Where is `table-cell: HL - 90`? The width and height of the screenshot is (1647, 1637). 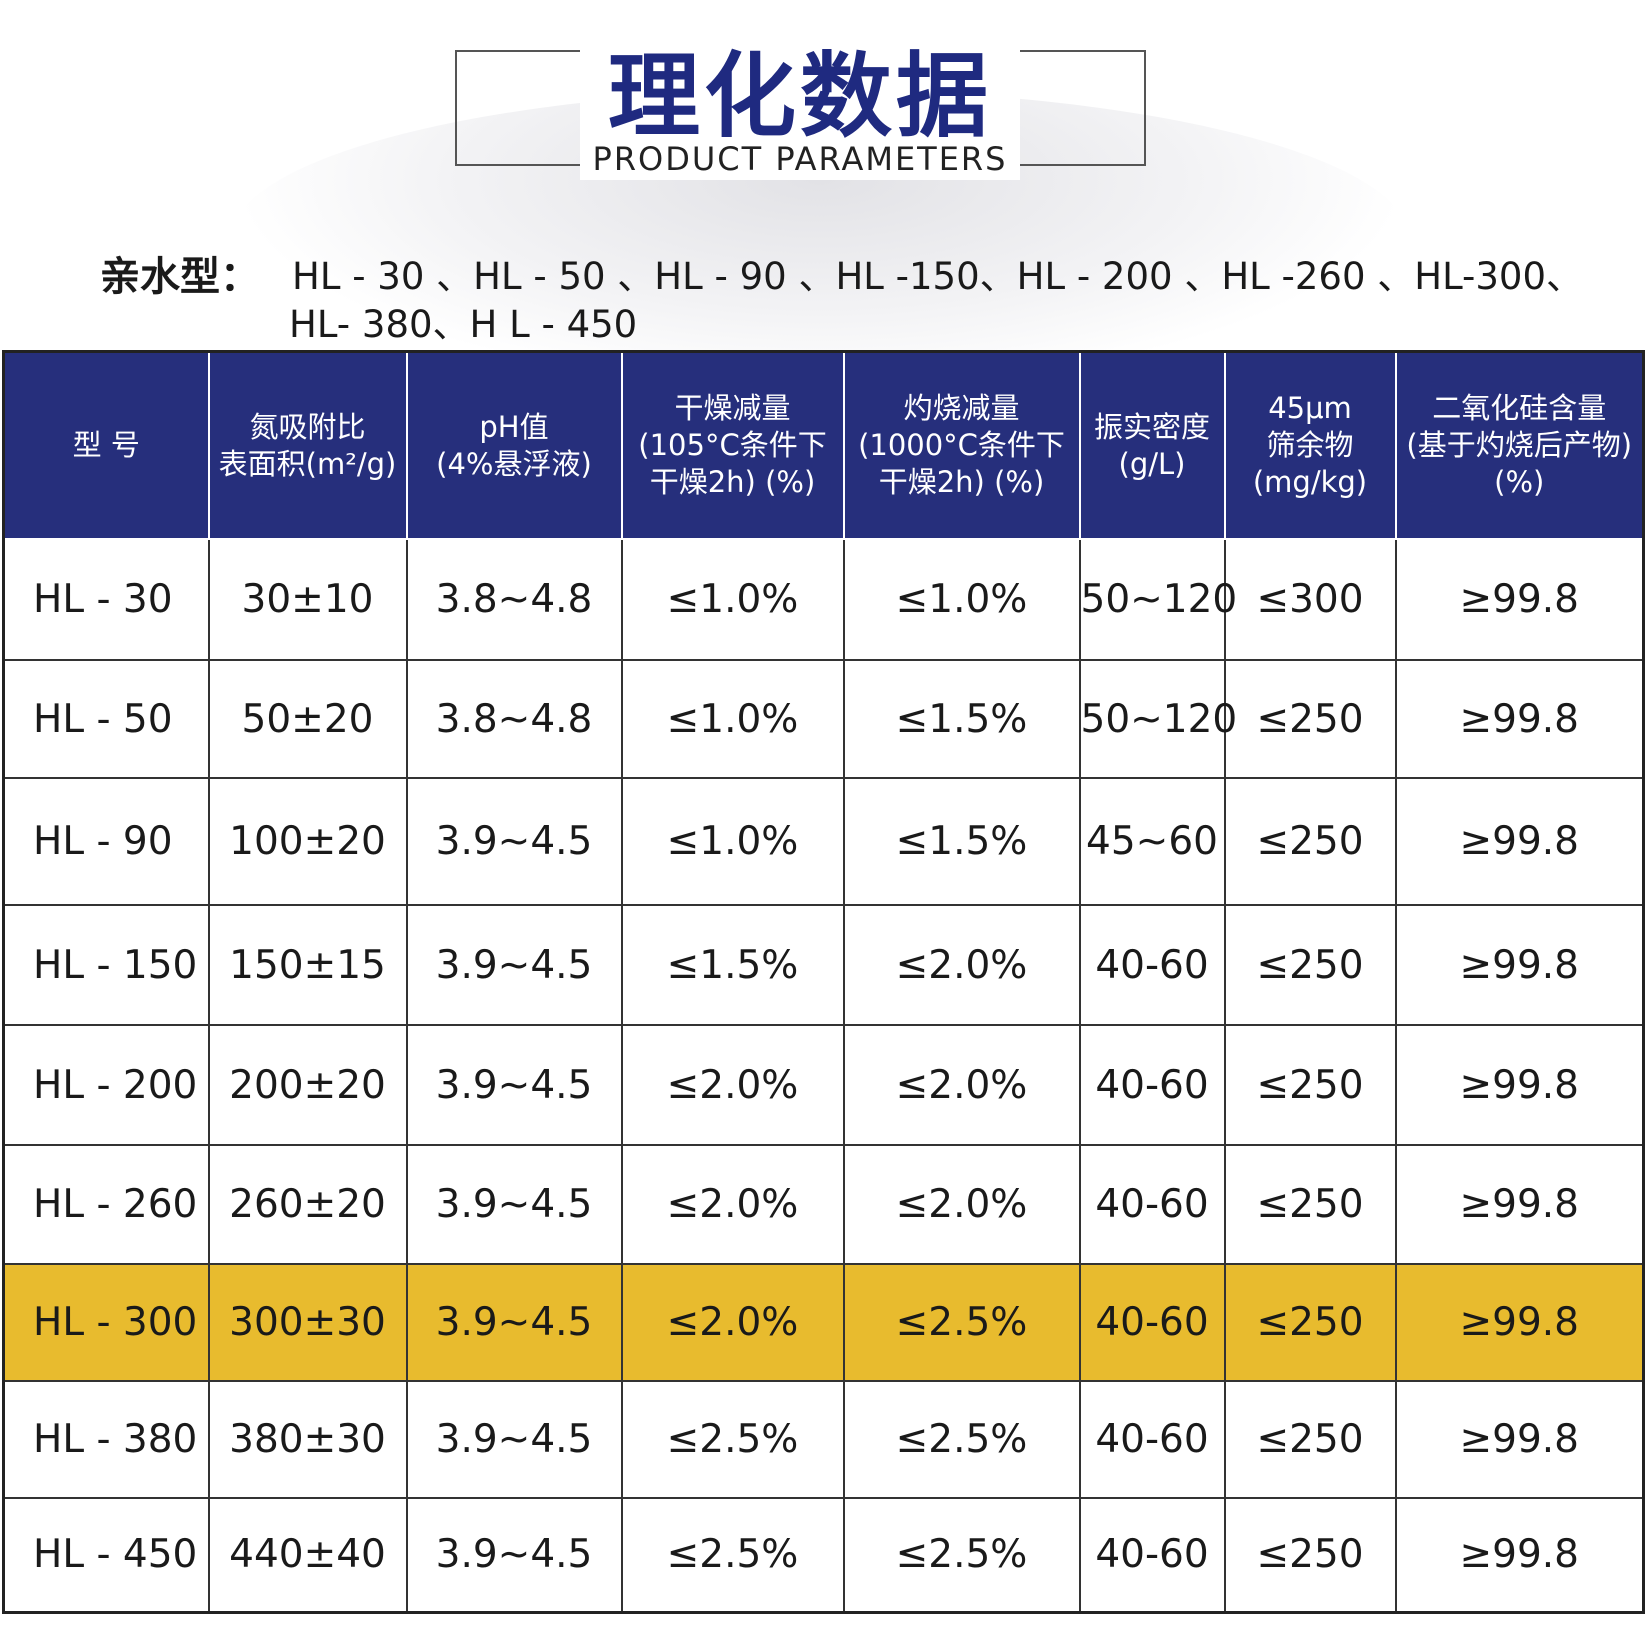
table-cell: HL - 90 is located at coordinates (106, 841).